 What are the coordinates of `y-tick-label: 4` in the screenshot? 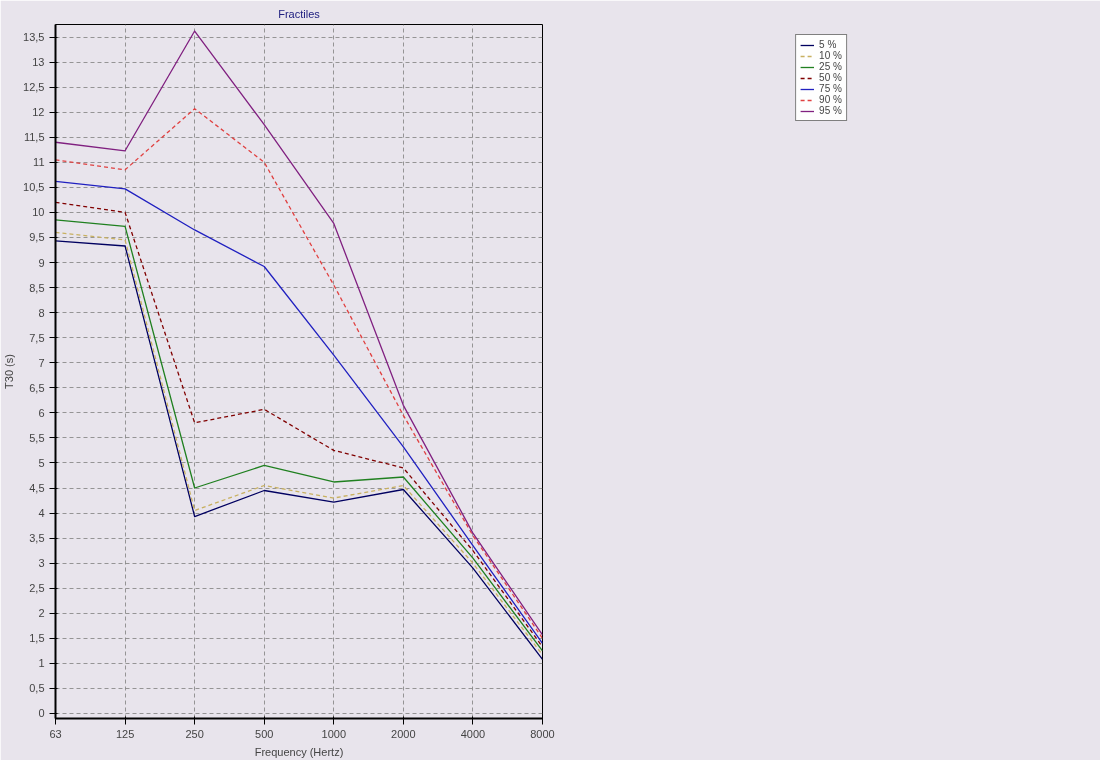 It's located at (41, 513).